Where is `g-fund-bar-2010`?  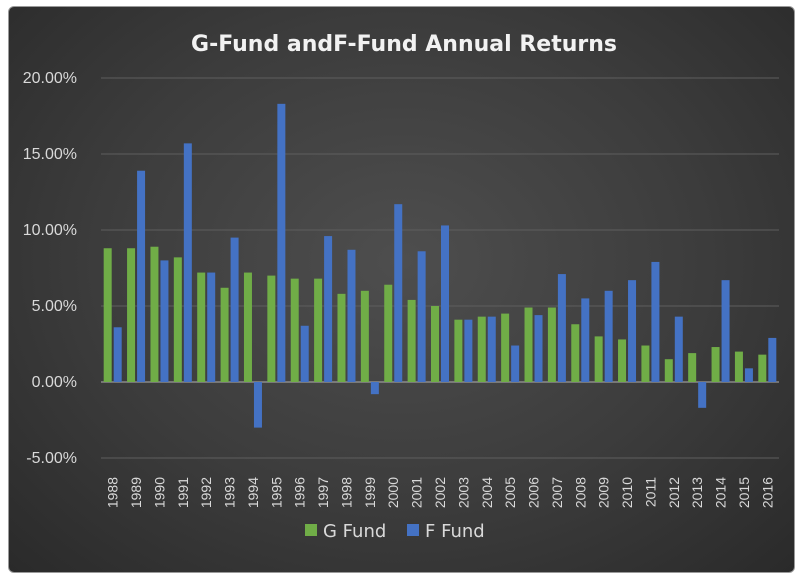 g-fund-bar-2010 is located at coordinates (622, 360).